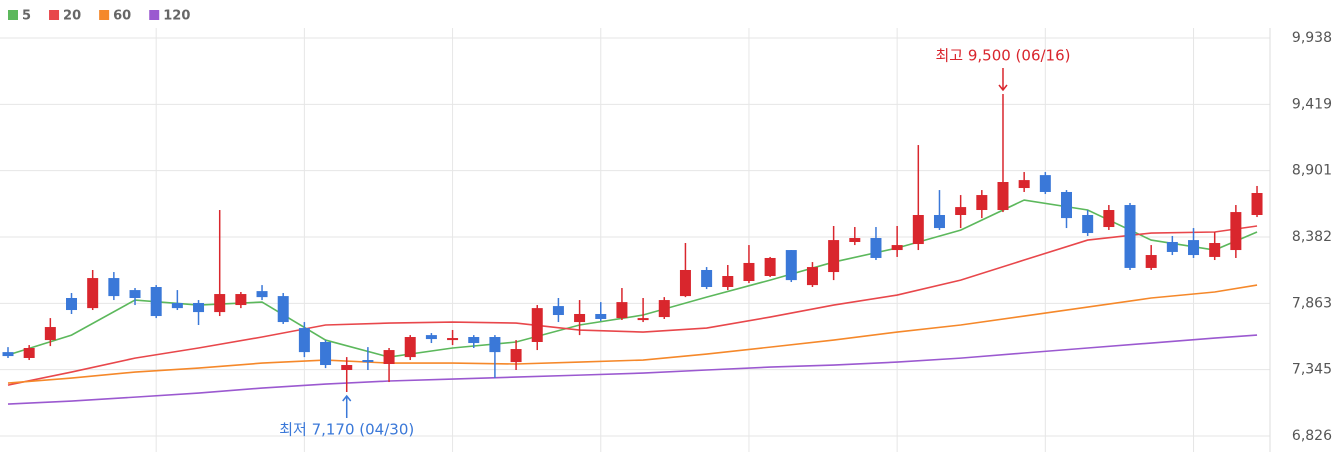 The height and width of the screenshot is (452, 1338). Describe the element at coordinates (176, 16) in the screenshot. I see `legend-label: 120` at that location.